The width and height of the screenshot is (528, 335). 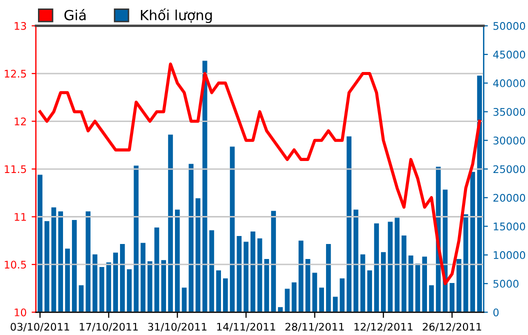 What do you see at coordinates (246, 327) in the screenshot?
I see `x-tick-label: 14/11/2011` at bounding box center [246, 327].